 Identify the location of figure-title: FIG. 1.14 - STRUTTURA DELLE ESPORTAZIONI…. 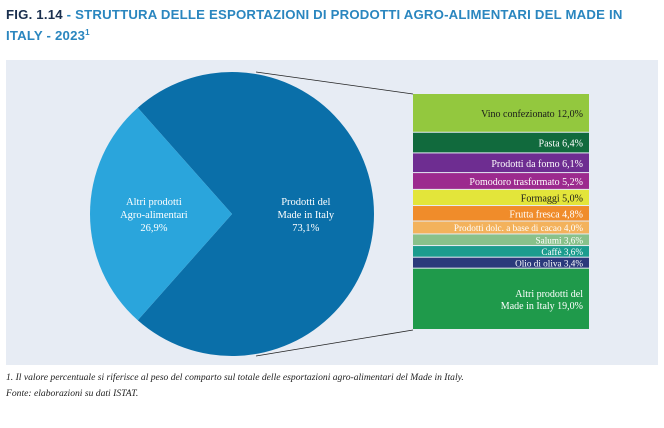
(332, 25).